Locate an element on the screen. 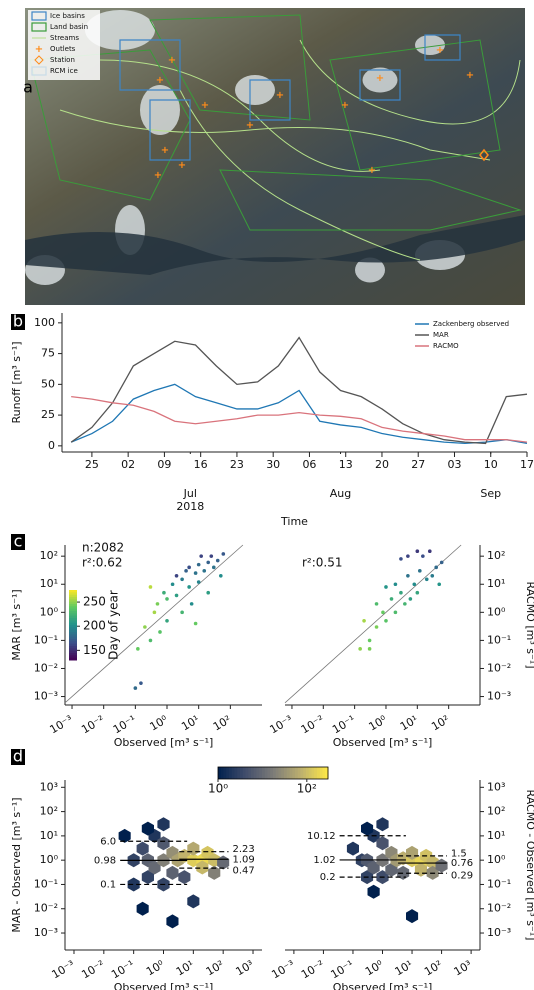 Image resolution: width=534 pixels, height=990 pixels. fjord is located at coordinates (275, 245).